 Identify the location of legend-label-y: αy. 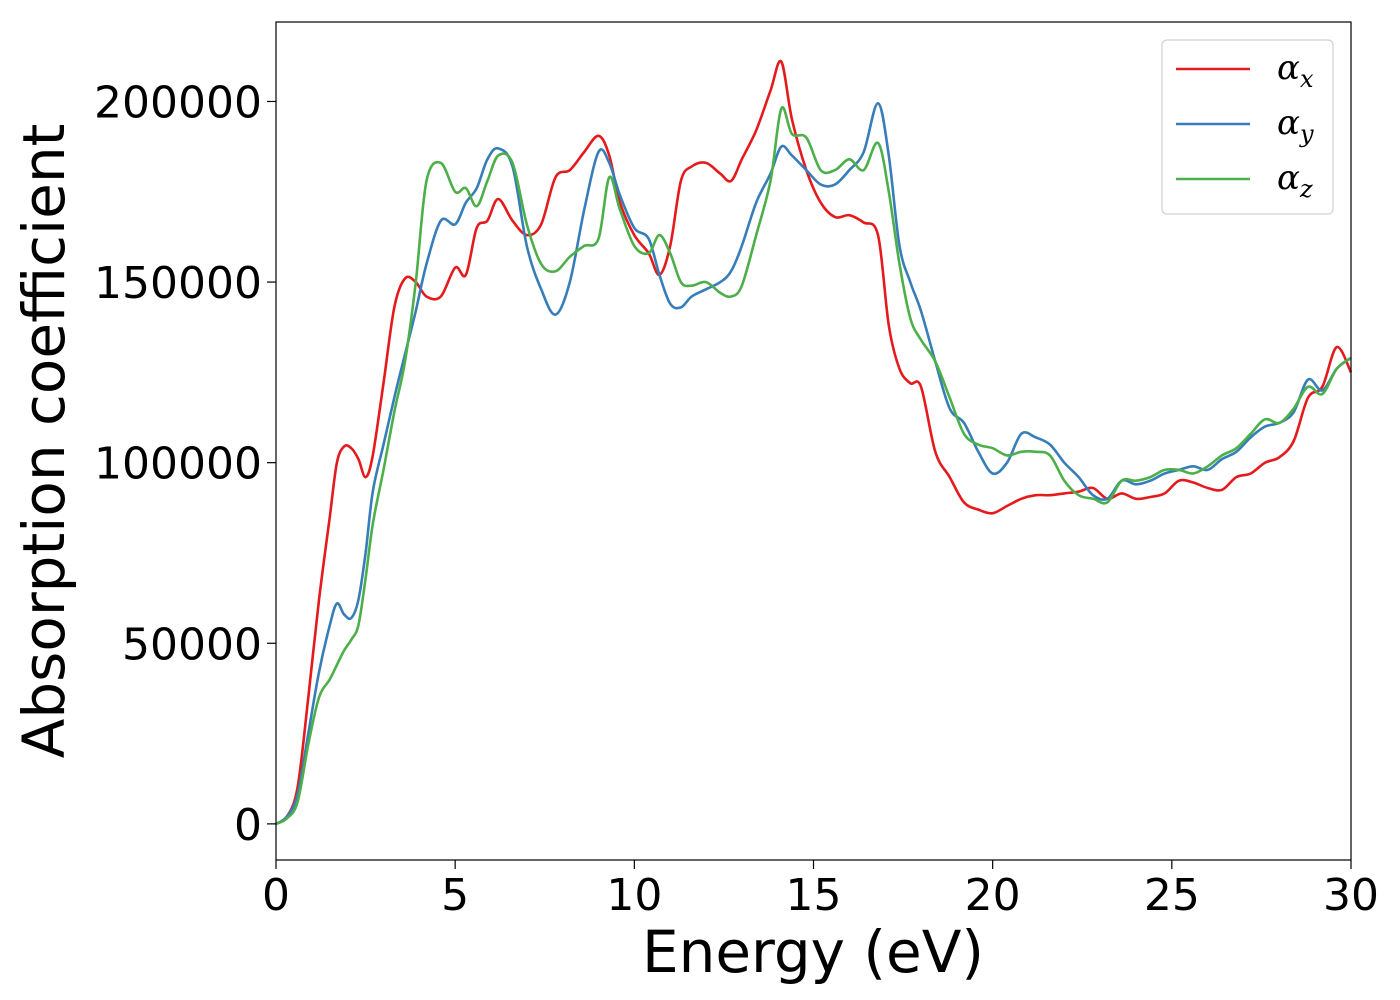
(1295, 125).